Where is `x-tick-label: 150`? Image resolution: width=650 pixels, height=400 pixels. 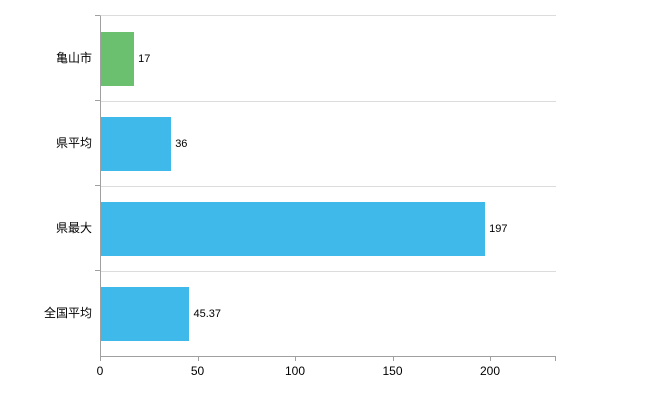
x-tick-label: 150 is located at coordinates (392, 371).